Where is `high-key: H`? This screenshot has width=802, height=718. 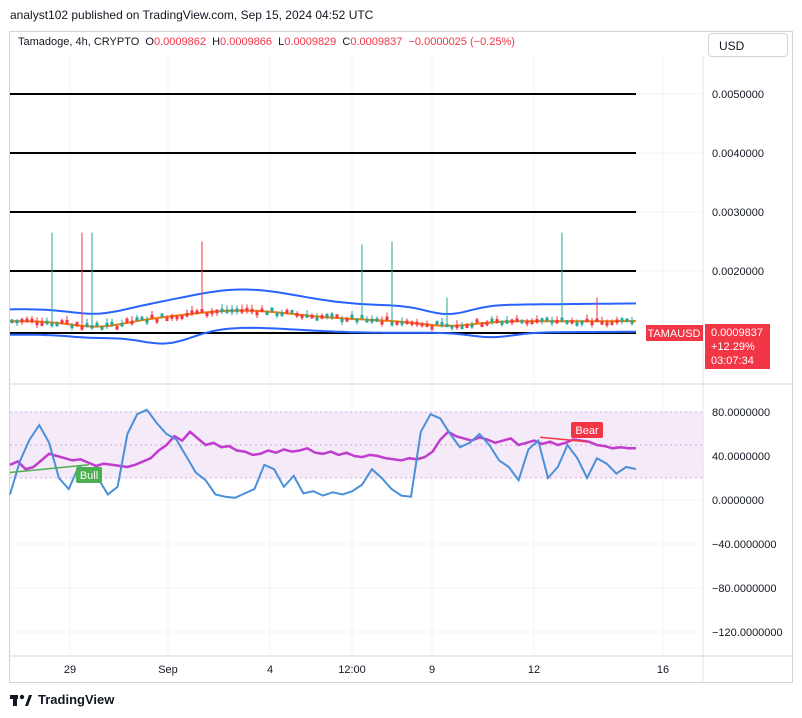 high-key: H is located at coordinates (216, 42).